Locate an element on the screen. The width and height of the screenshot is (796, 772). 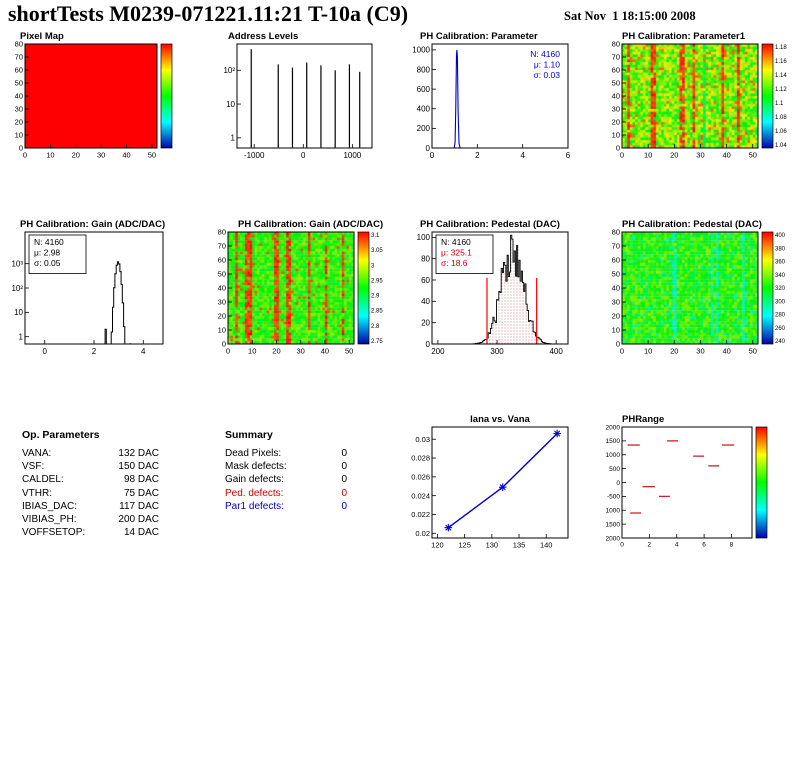
chart-phrange: 0 2 4 6 8 2000 1500 1000 500 0 -500 1000 1500 2000 is located at coordinates (687, 486).